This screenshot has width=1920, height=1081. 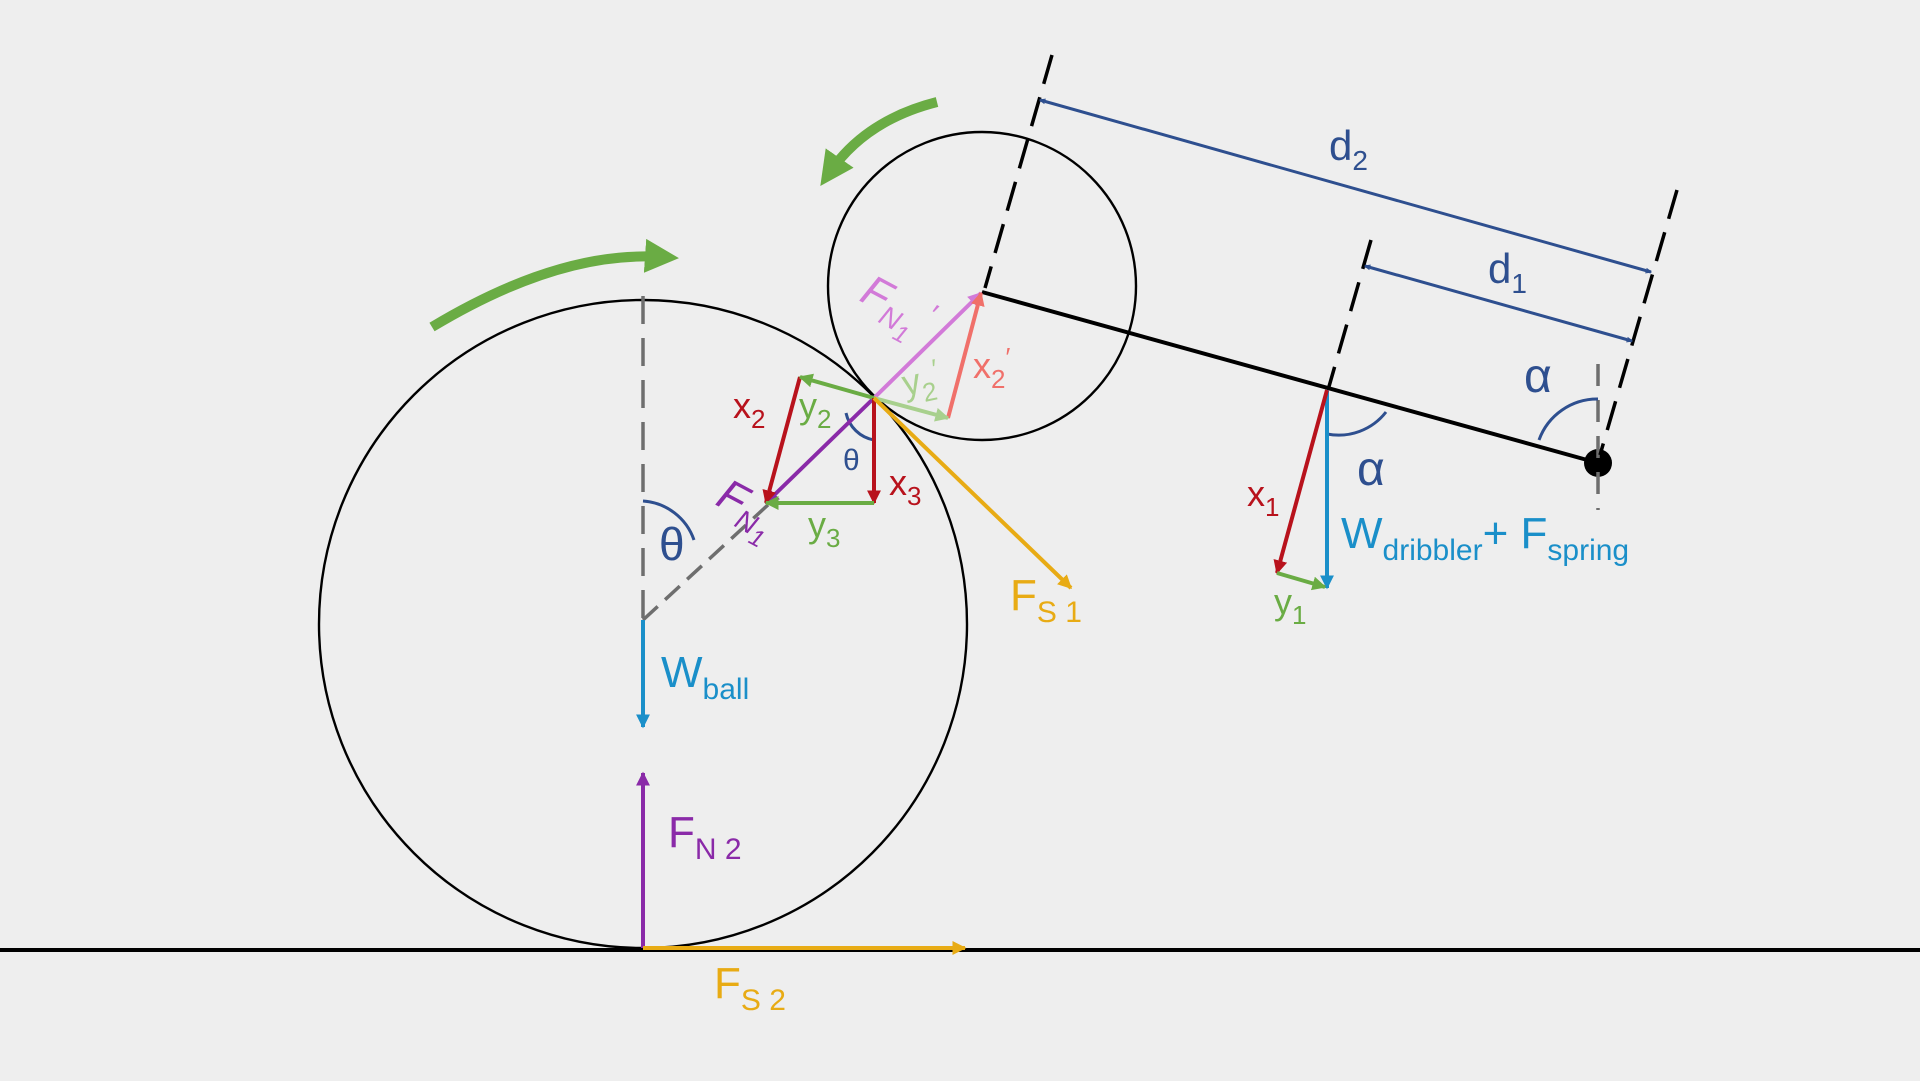 What do you see at coordinates (1301, 581) in the screenshot?
I see `y1-vector` at bounding box center [1301, 581].